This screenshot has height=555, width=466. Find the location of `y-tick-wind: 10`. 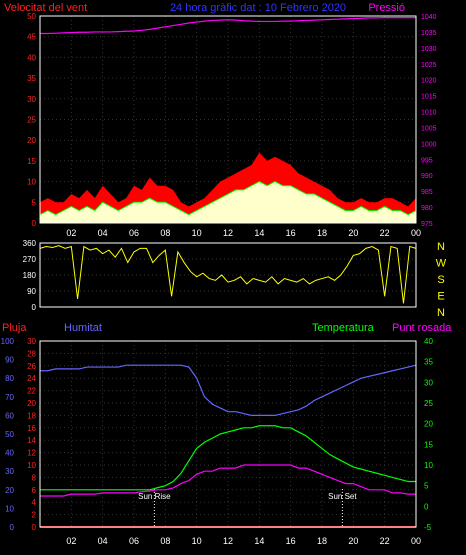

y-tick-wind: 10 is located at coordinates (31, 182).